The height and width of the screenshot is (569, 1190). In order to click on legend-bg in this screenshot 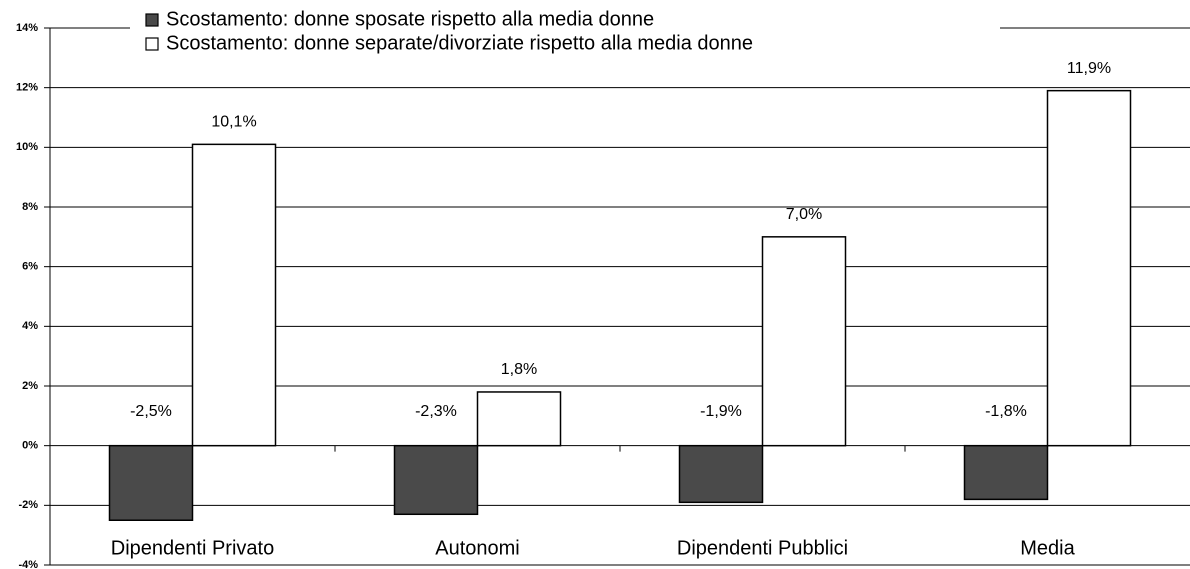, I will do `click(565, 34)`.